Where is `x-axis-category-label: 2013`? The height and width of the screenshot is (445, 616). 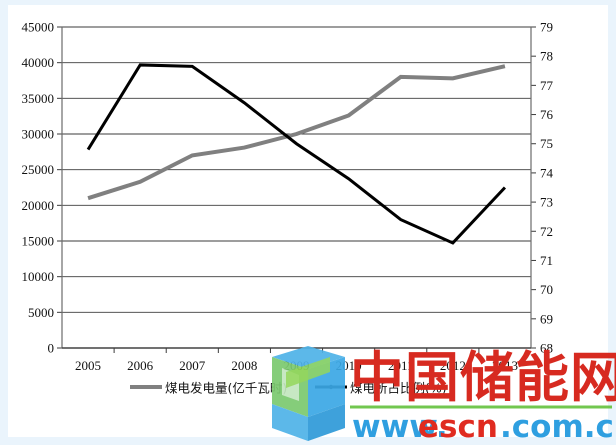
x-axis-category-label: 2013 is located at coordinates (505, 365).